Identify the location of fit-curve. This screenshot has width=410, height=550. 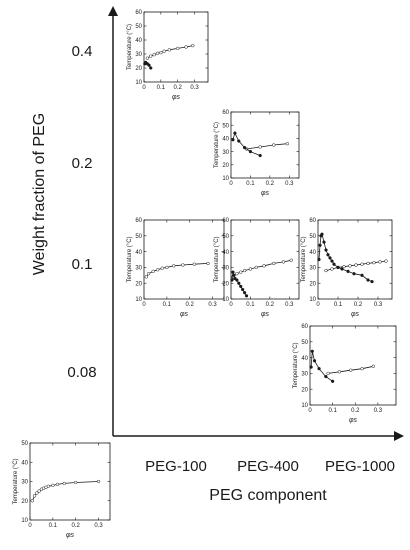
(262, 268).